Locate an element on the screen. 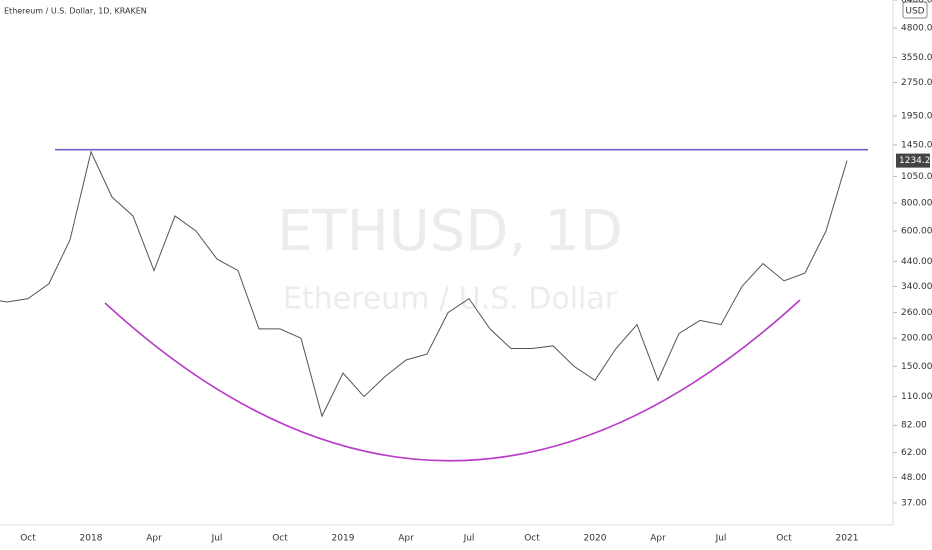 This screenshot has height=550, width=932. y-tick-label: 3550.00 is located at coordinates (916, 58).